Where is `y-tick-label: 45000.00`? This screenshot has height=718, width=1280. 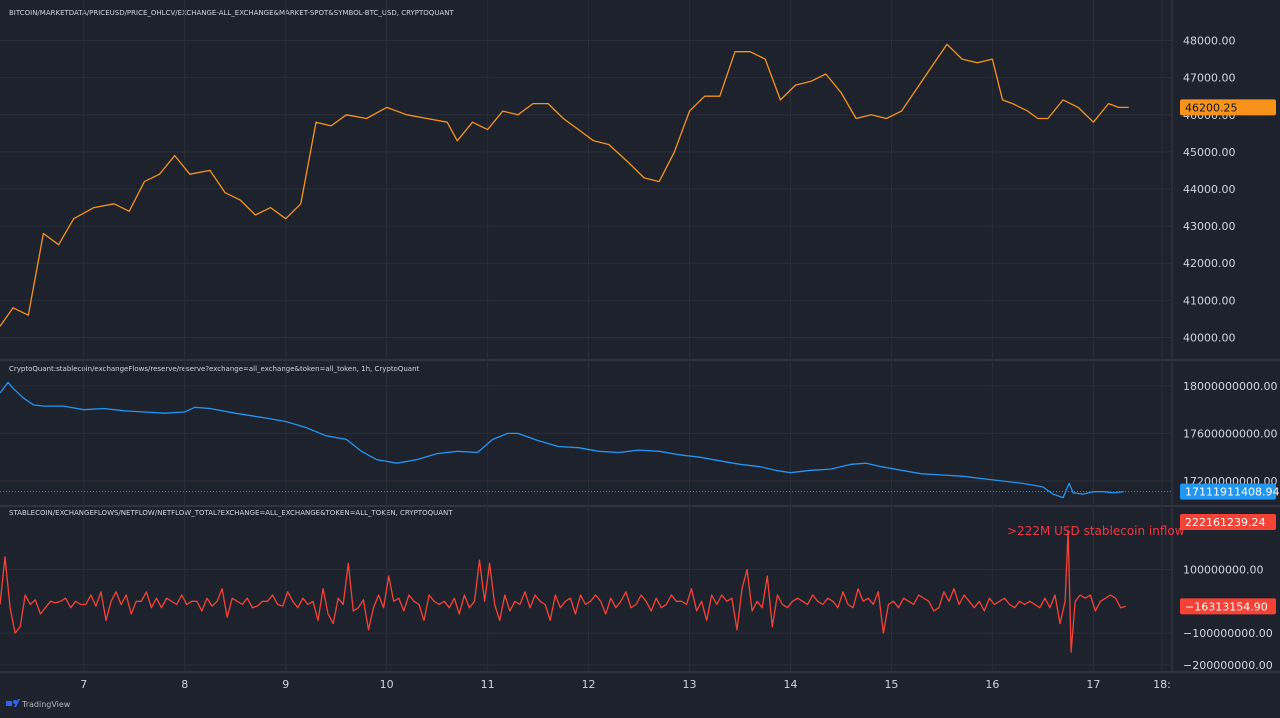
y-tick-label: 45000.00 is located at coordinates (1209, 152).